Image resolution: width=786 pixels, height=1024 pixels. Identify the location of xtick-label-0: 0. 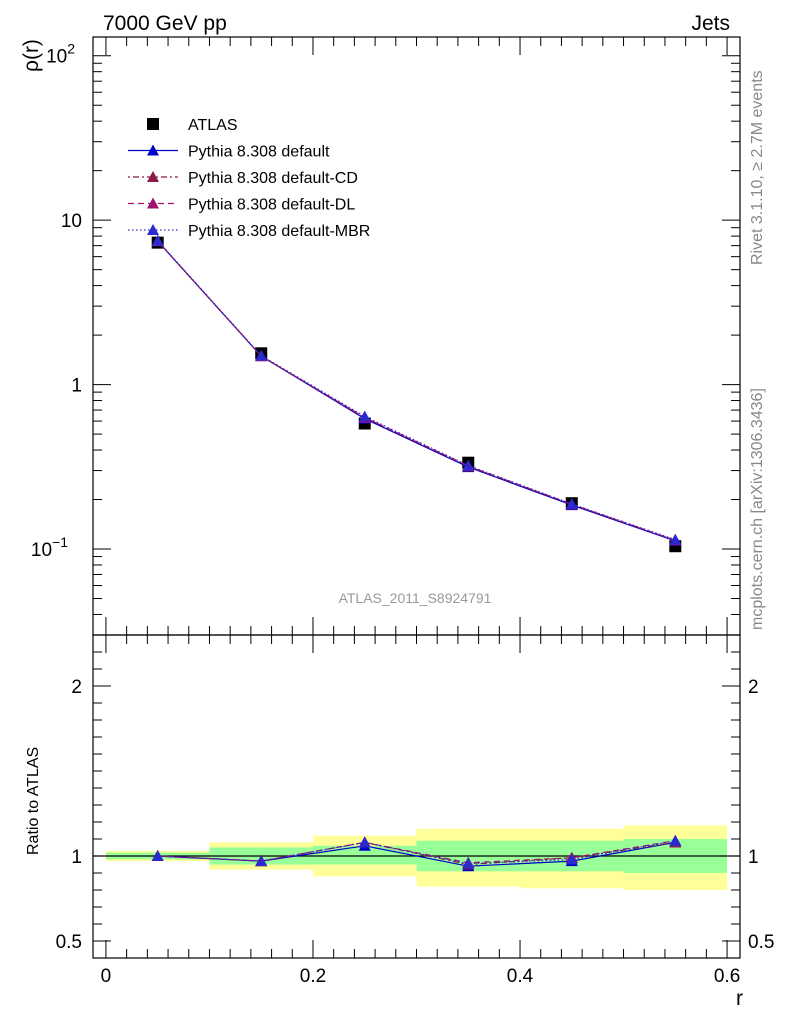
(106, 976).